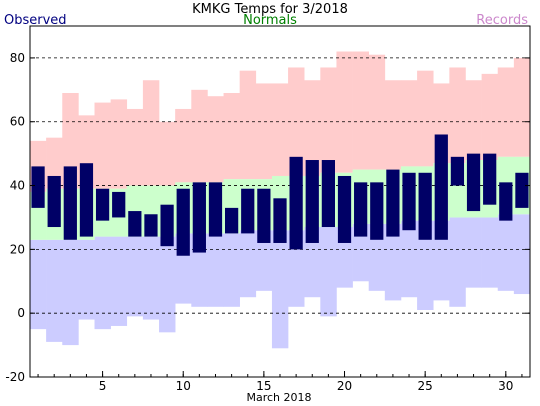 The width and height of the screenshot is (540, 406). I want to click on chart-title: KMKG Temps for 3/2018, so click(270, 9).